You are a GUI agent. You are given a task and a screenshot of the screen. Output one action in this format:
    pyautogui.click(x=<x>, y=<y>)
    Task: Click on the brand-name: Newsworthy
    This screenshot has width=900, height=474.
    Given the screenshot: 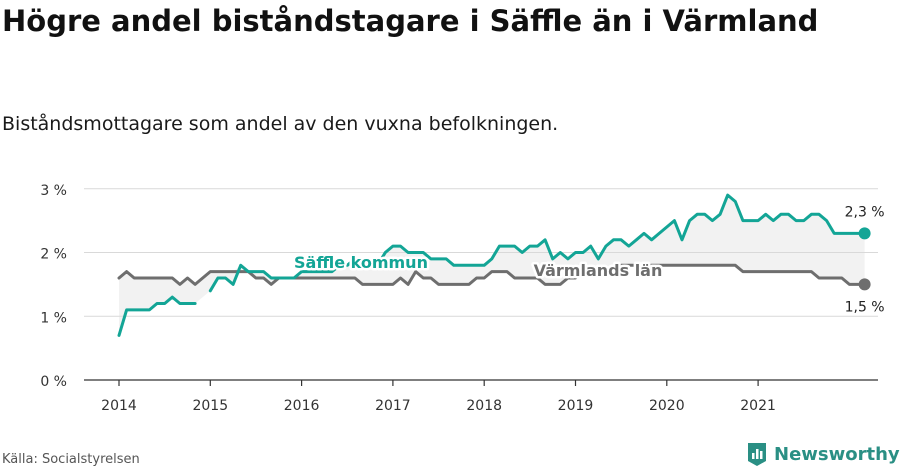 What is the action you would take?
    pyautogui.click(x=837, y=454)
    